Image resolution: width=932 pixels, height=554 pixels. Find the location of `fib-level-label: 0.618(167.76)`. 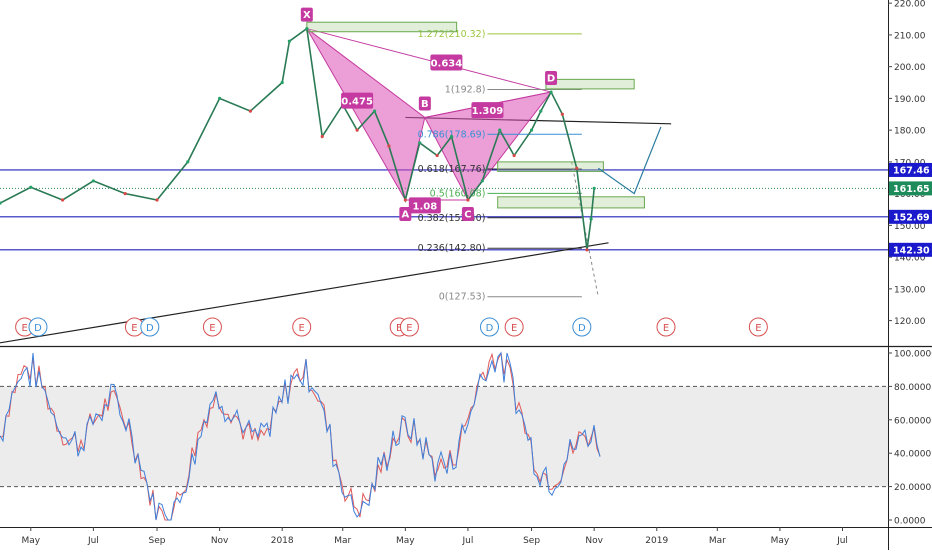

fib-level-label: 0.618(167.76) is located at coordinates (452, 169).